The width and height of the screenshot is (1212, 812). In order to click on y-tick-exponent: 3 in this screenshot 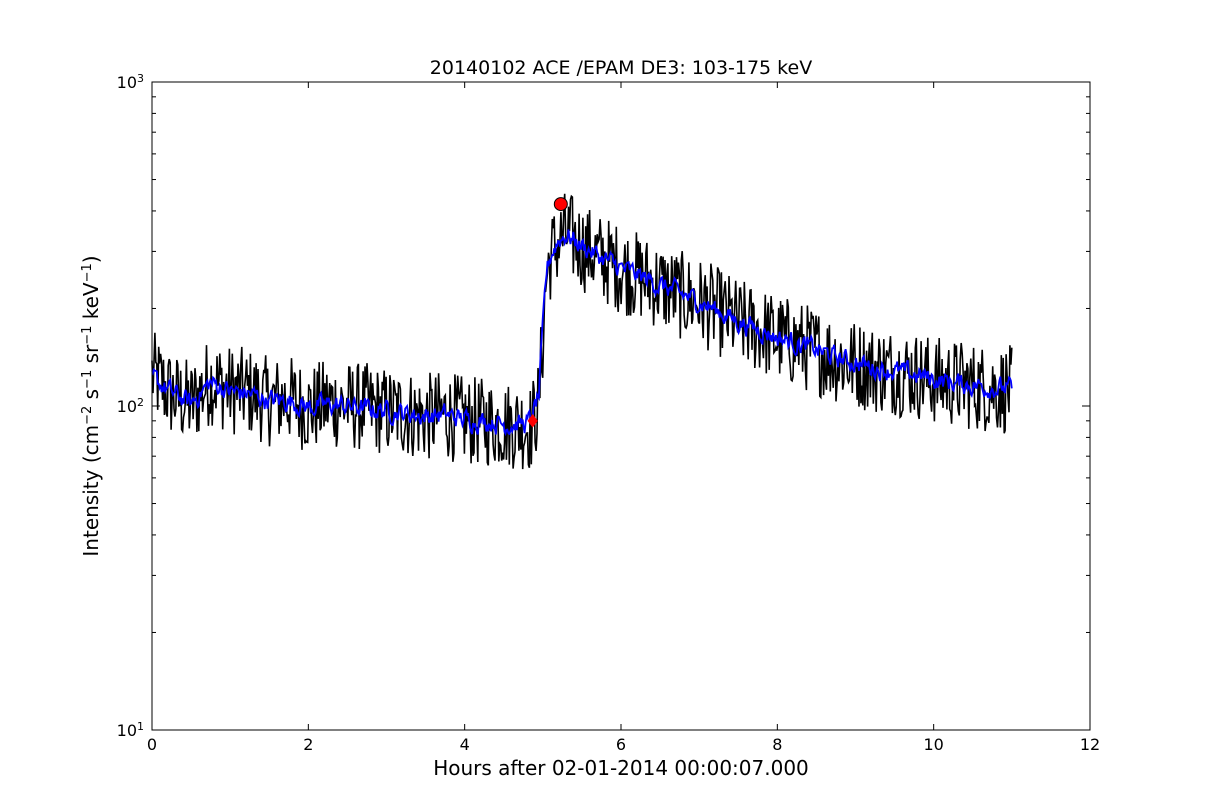, I will do `click(140, 78)`.